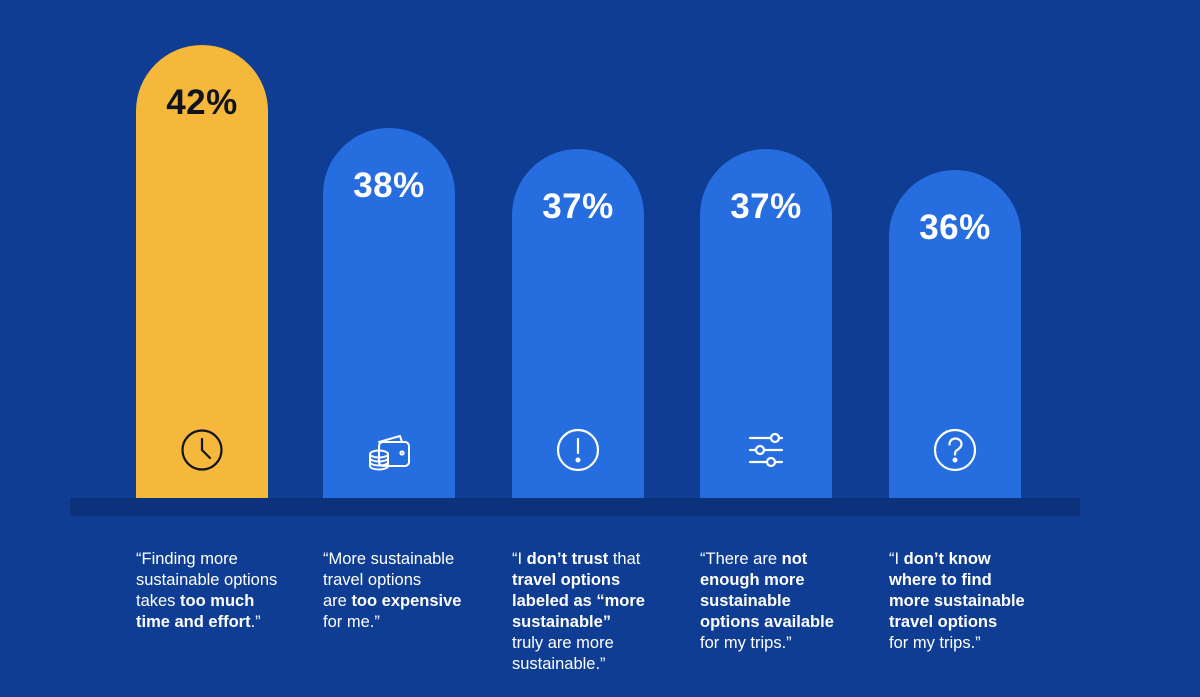 This screenshot has height=697, width=1200. I want to click on exclamation-circle-icon, so click(578, 450).